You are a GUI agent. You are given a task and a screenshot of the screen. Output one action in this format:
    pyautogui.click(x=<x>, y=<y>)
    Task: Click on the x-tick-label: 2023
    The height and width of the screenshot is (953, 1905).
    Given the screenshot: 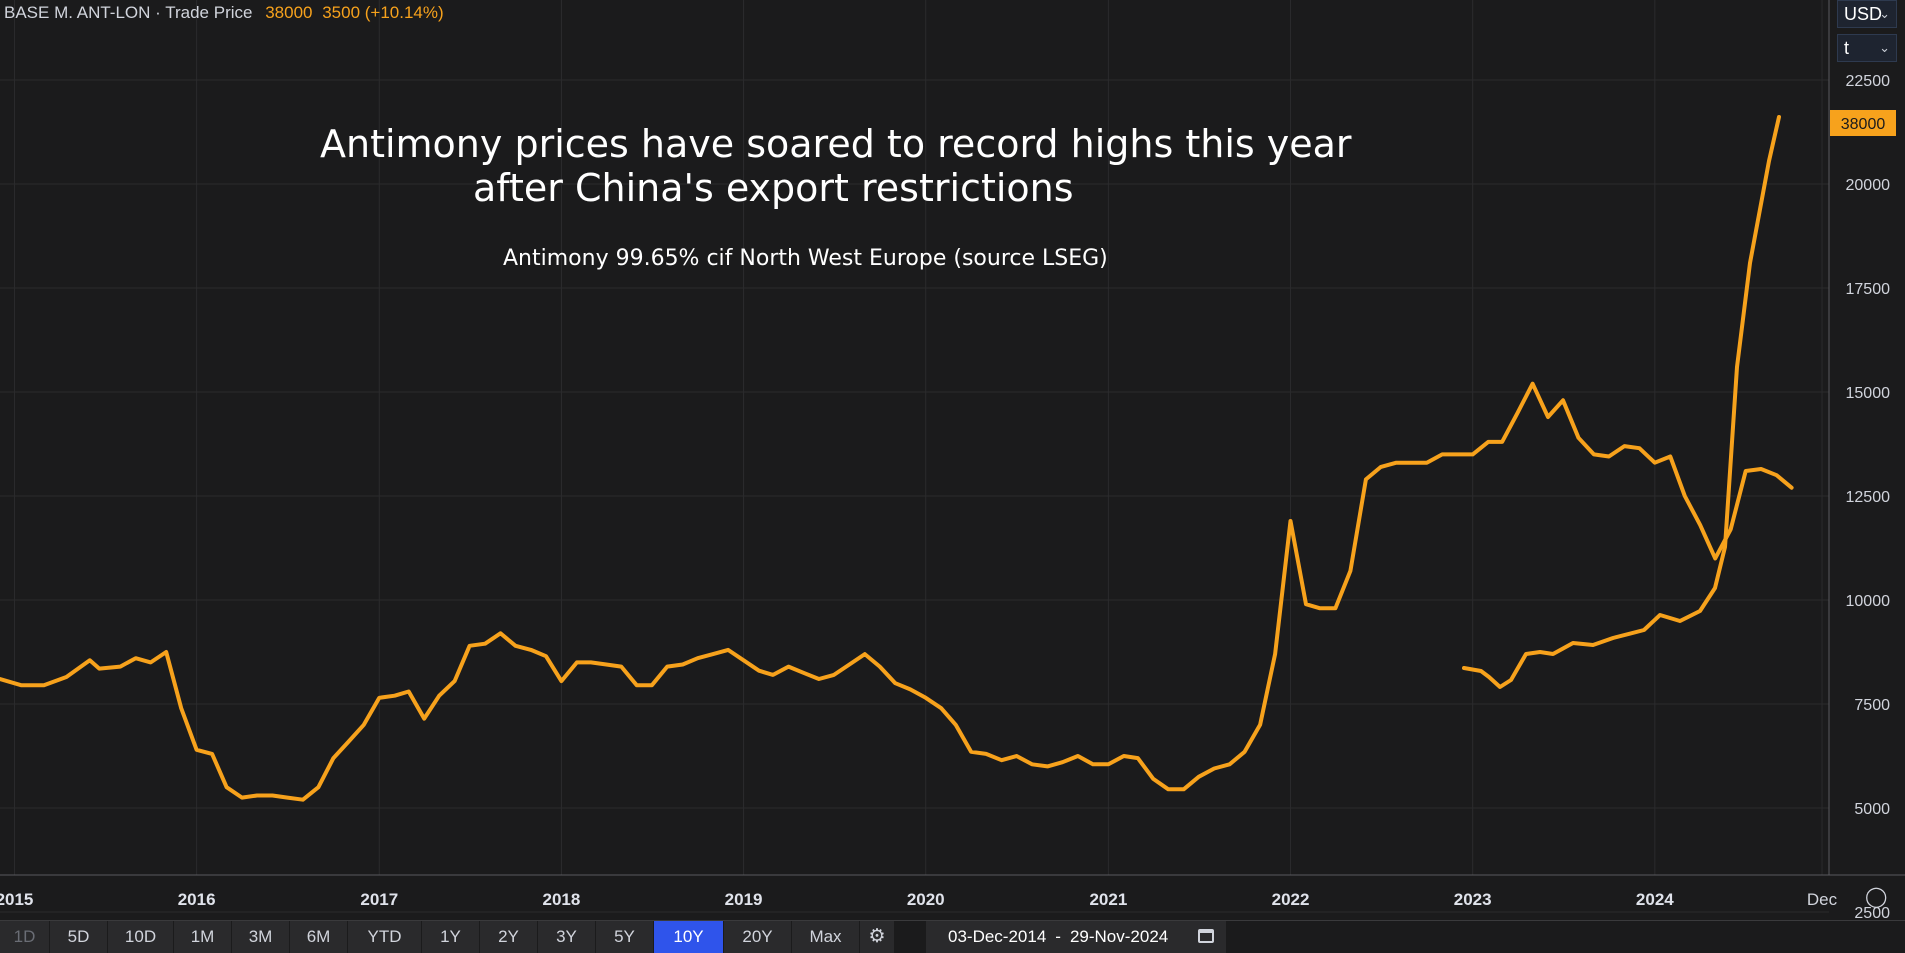 What is the action you would take?
    pyautogui.click(x=1473, y=899)
    